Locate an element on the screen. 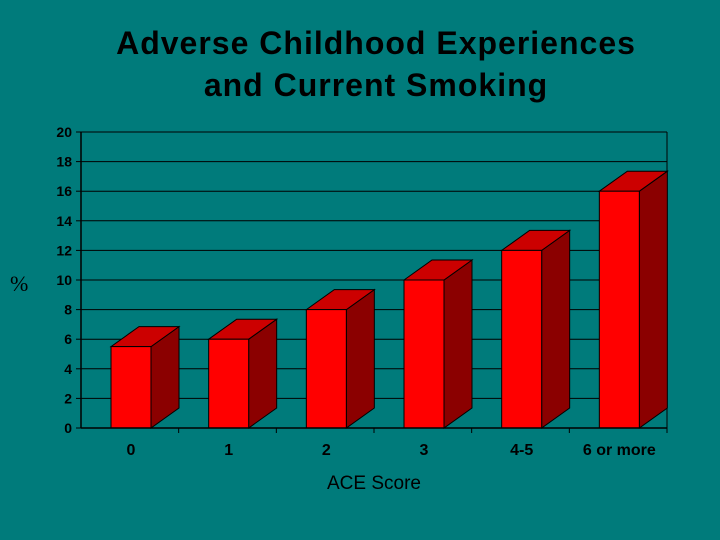  chart-title-line-1: Adverse Childhood Experiences is located at coordinates (376, 43).